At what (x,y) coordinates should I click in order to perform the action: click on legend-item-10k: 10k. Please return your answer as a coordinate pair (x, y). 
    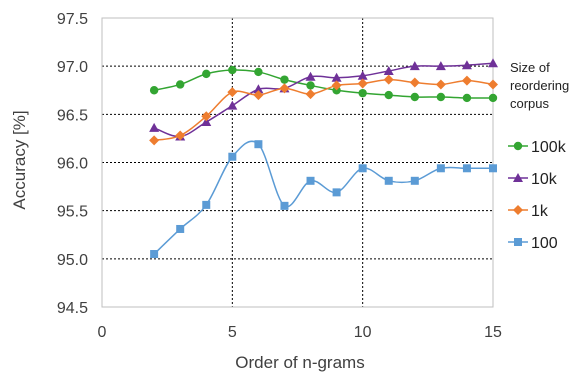
    Looking at the image, I should click on (533, 179).